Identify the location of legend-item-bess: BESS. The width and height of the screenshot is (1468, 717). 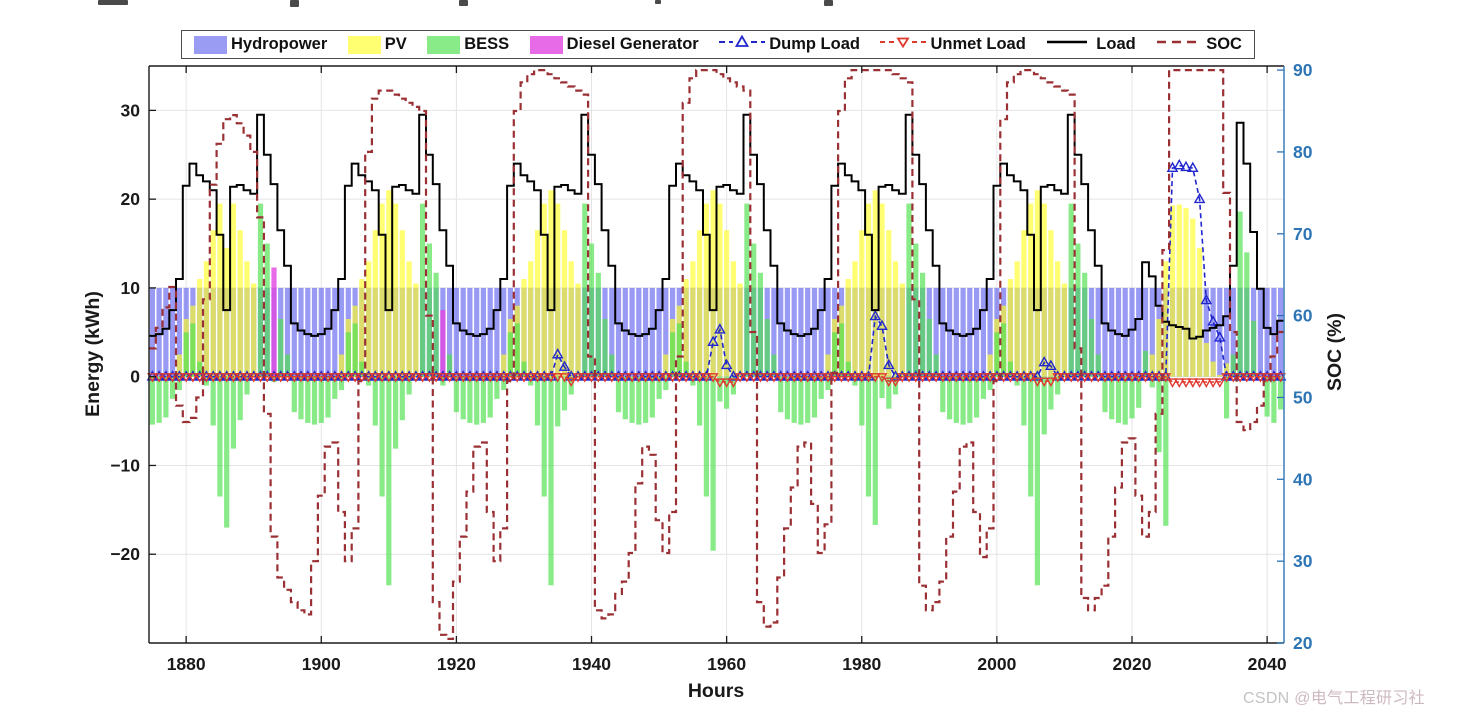
(468, 44).